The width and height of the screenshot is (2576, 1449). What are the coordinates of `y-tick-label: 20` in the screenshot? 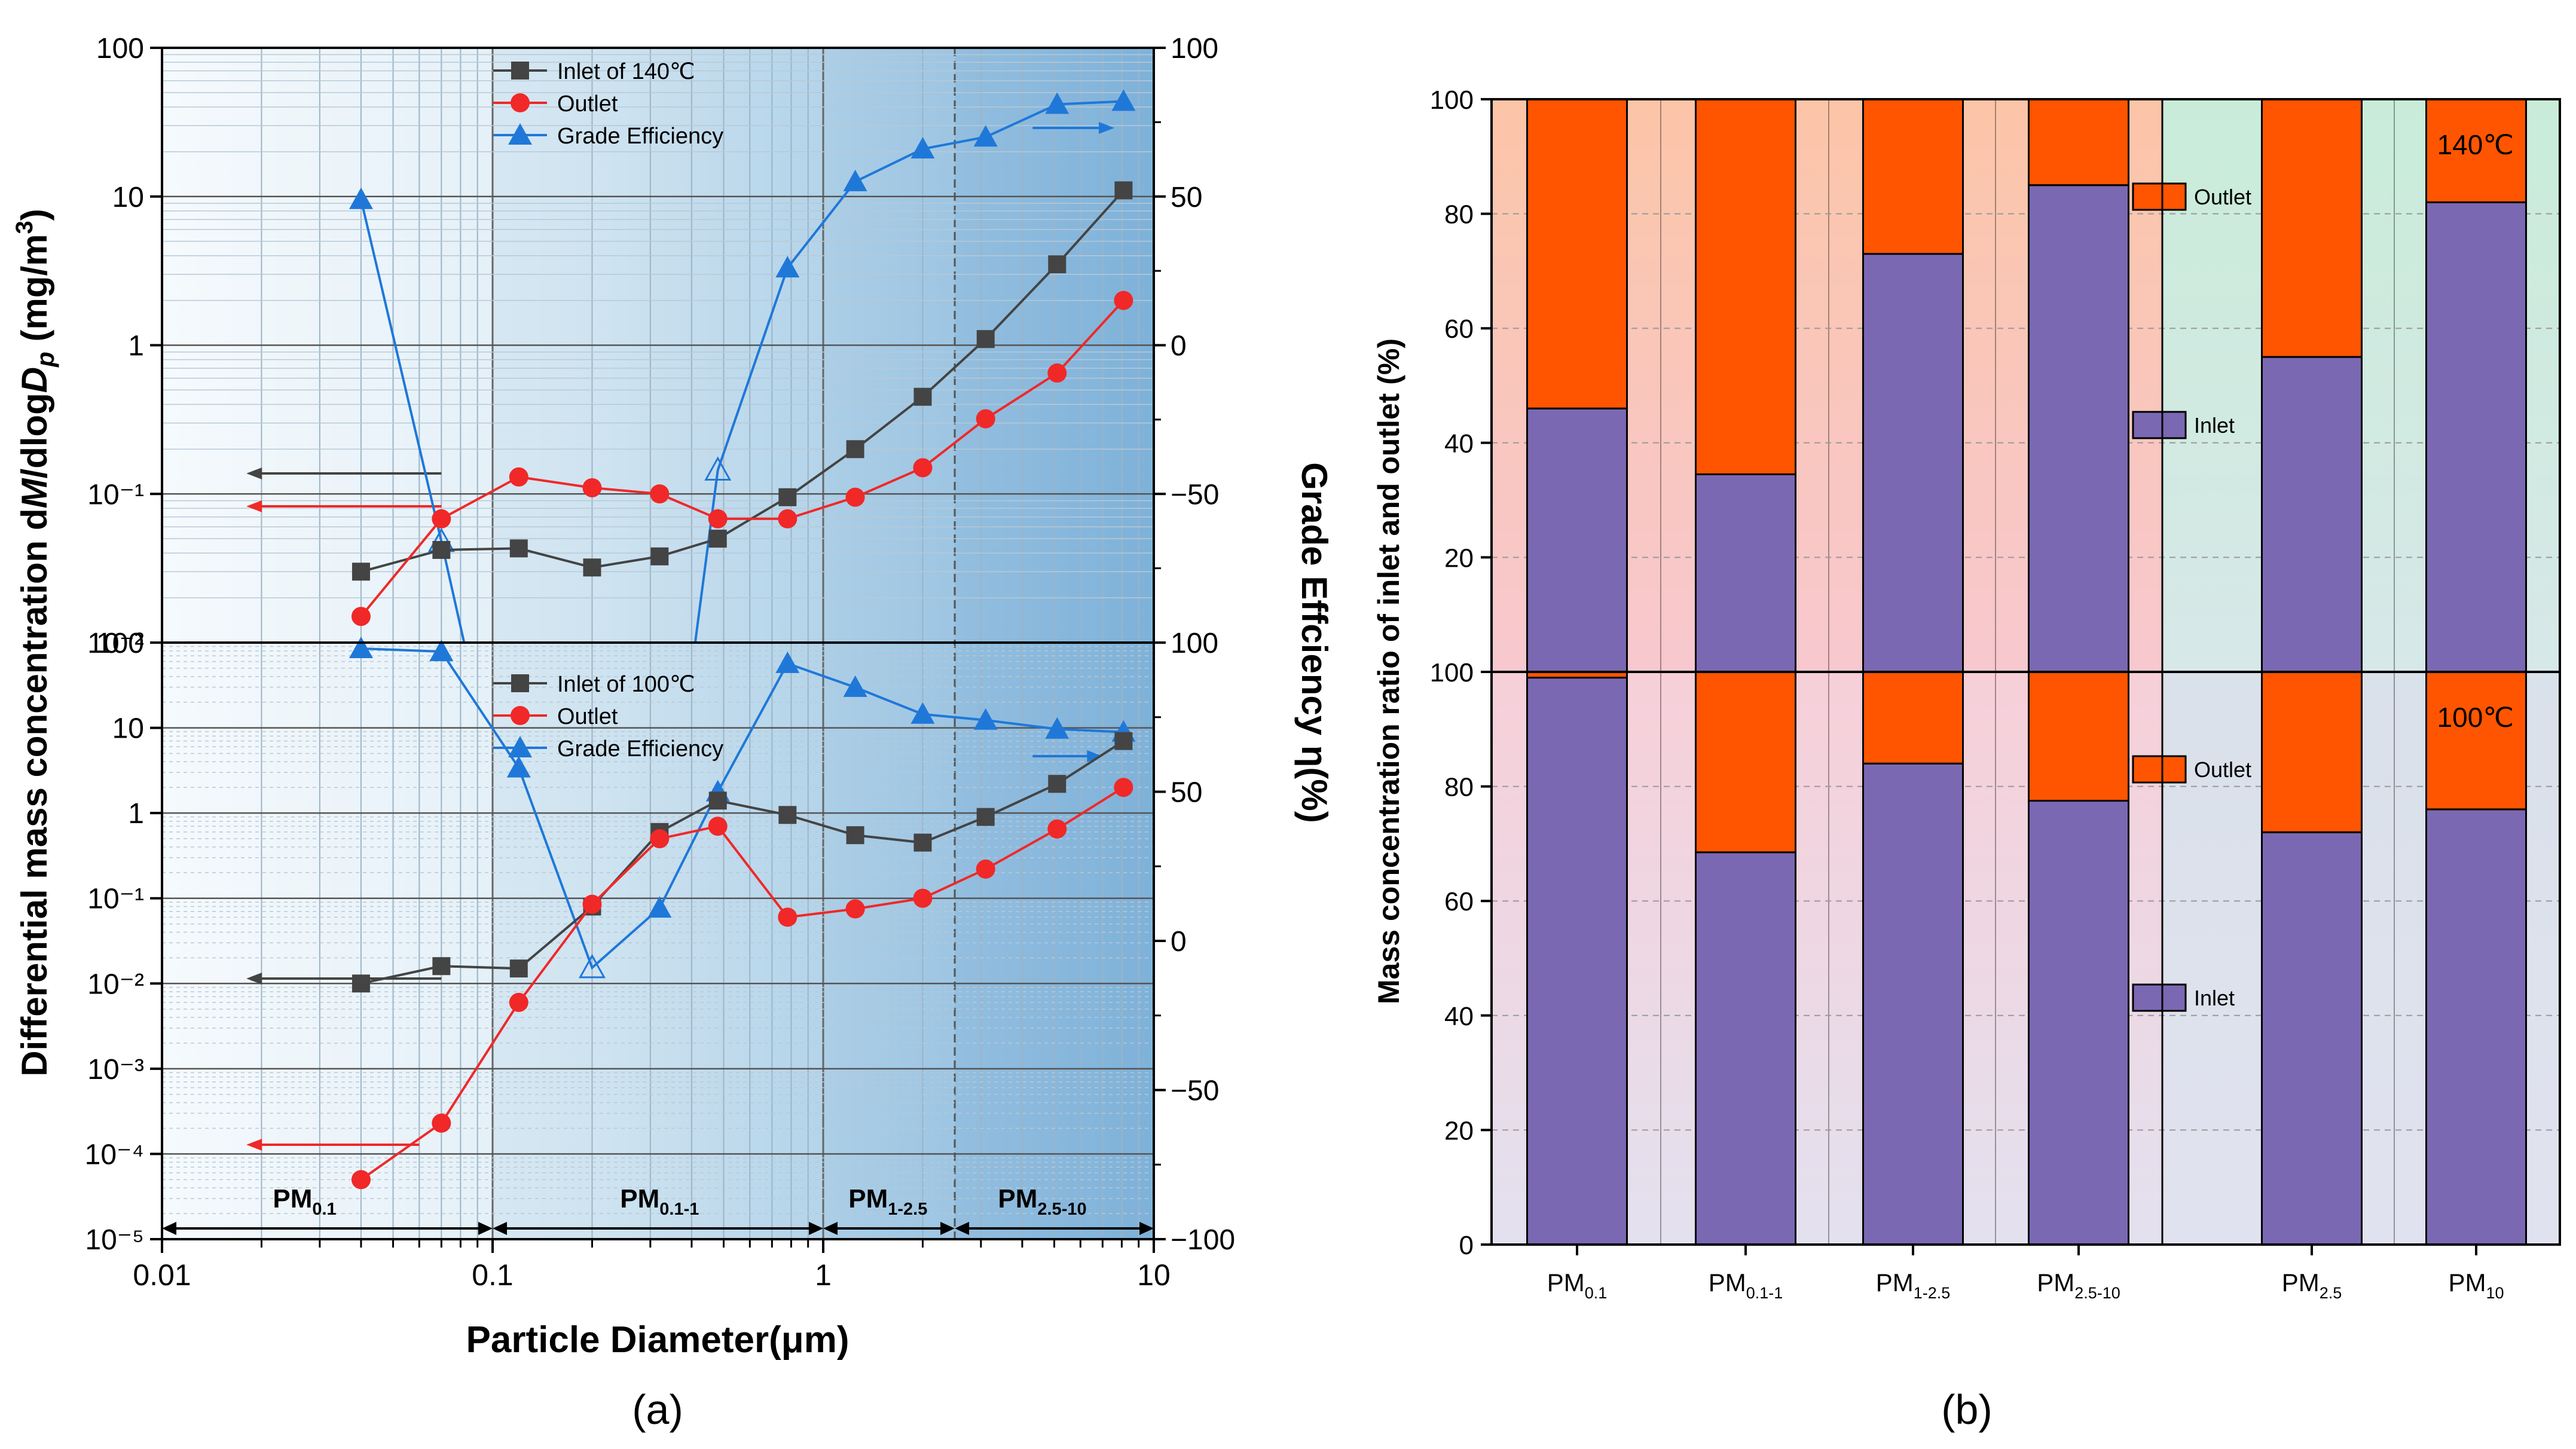 It's located at (1459, 558).